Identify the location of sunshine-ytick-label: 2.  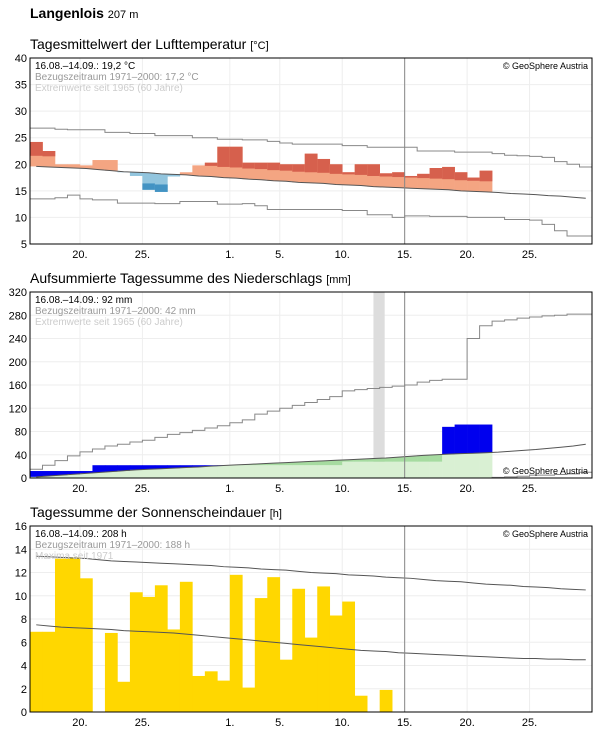
(24, 690).